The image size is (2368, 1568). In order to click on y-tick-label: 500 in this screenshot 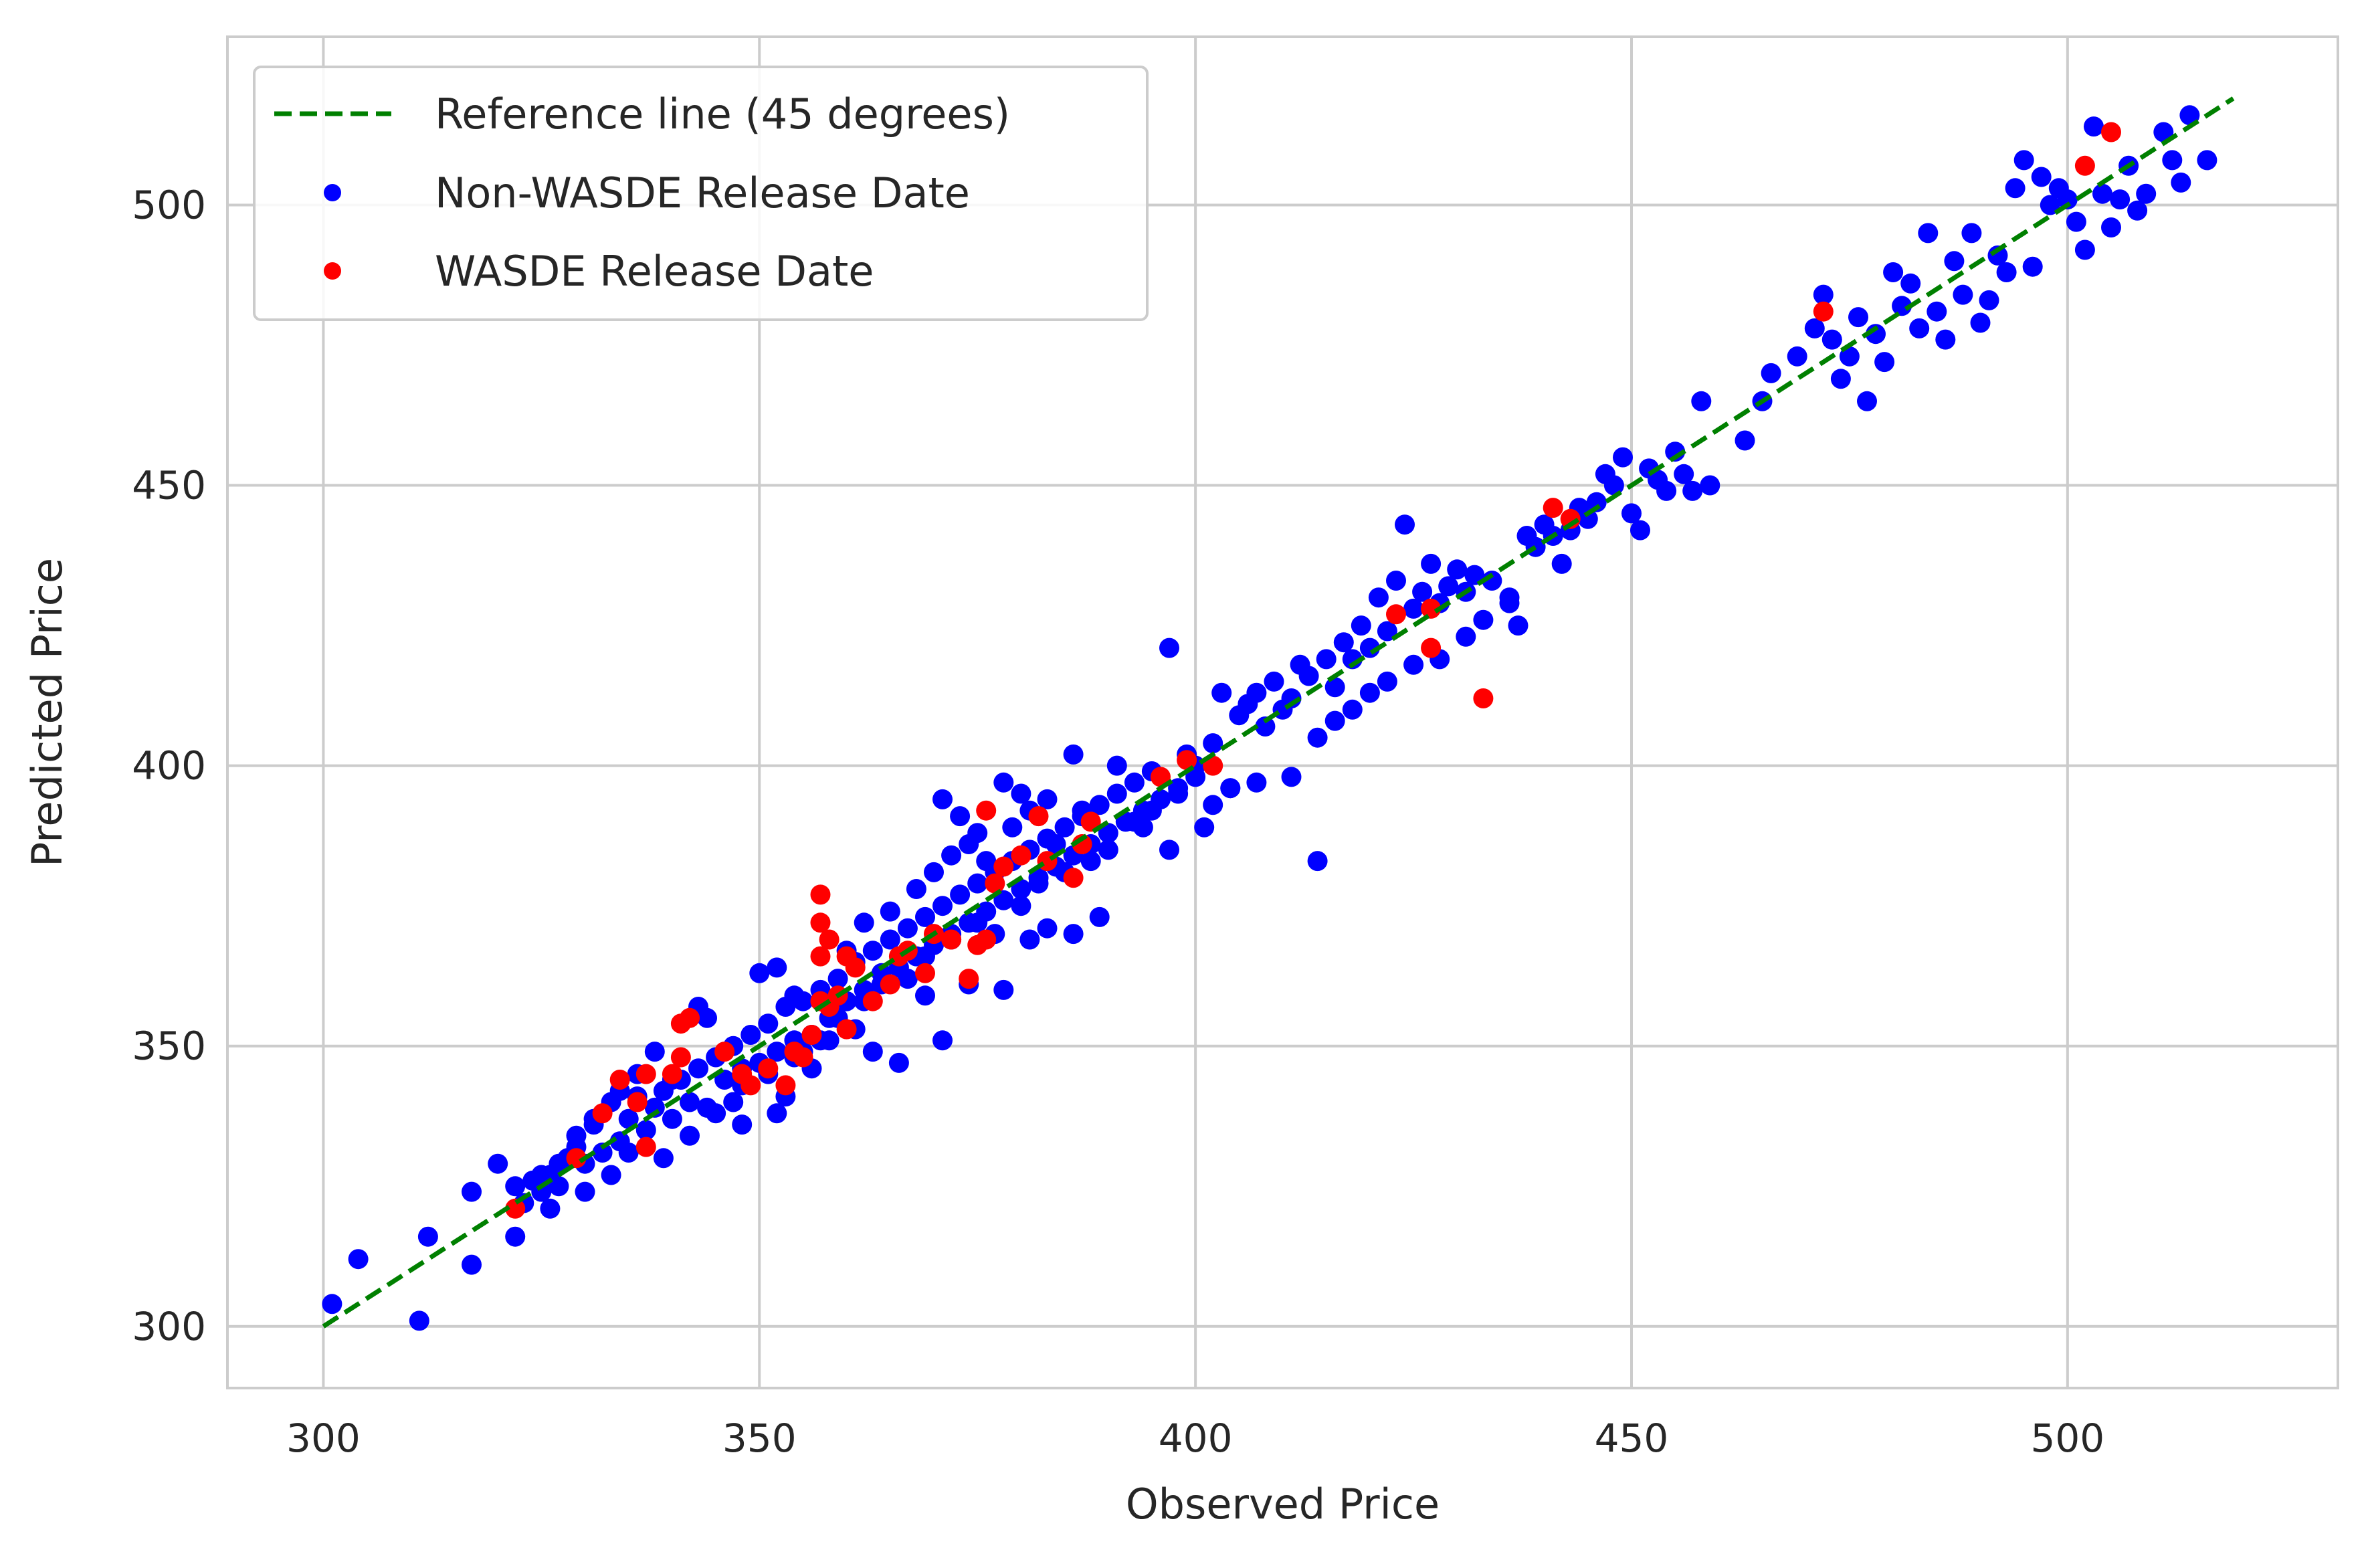, I will do `click(169, 204)`.